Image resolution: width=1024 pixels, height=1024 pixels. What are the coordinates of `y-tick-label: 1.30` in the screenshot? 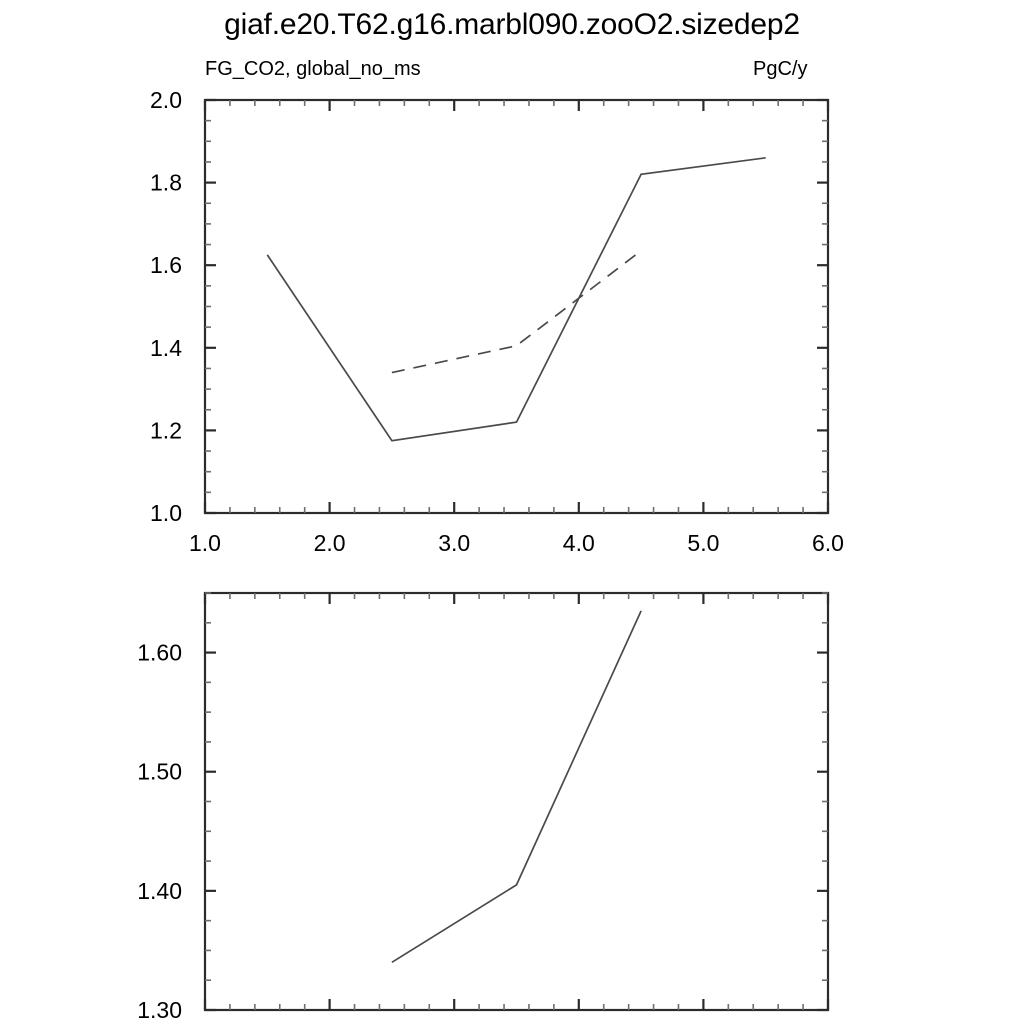 It's located at (159, 1010).